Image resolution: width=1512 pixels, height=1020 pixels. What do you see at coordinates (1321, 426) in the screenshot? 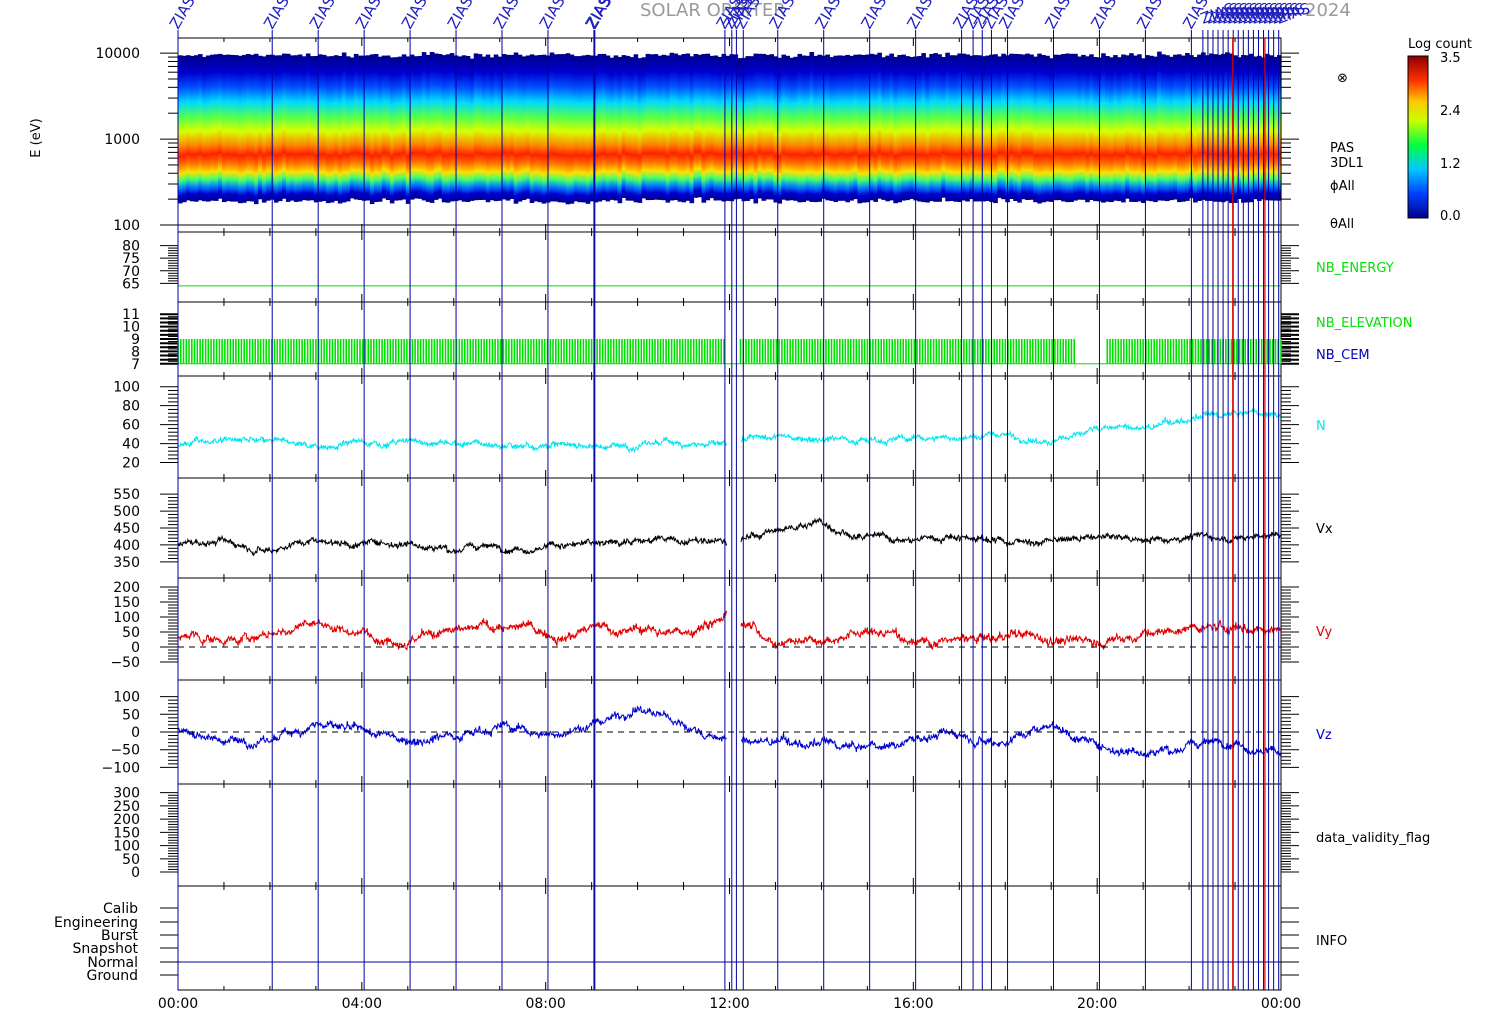
I see `density-label: N` at bounding box center [1321, 426].